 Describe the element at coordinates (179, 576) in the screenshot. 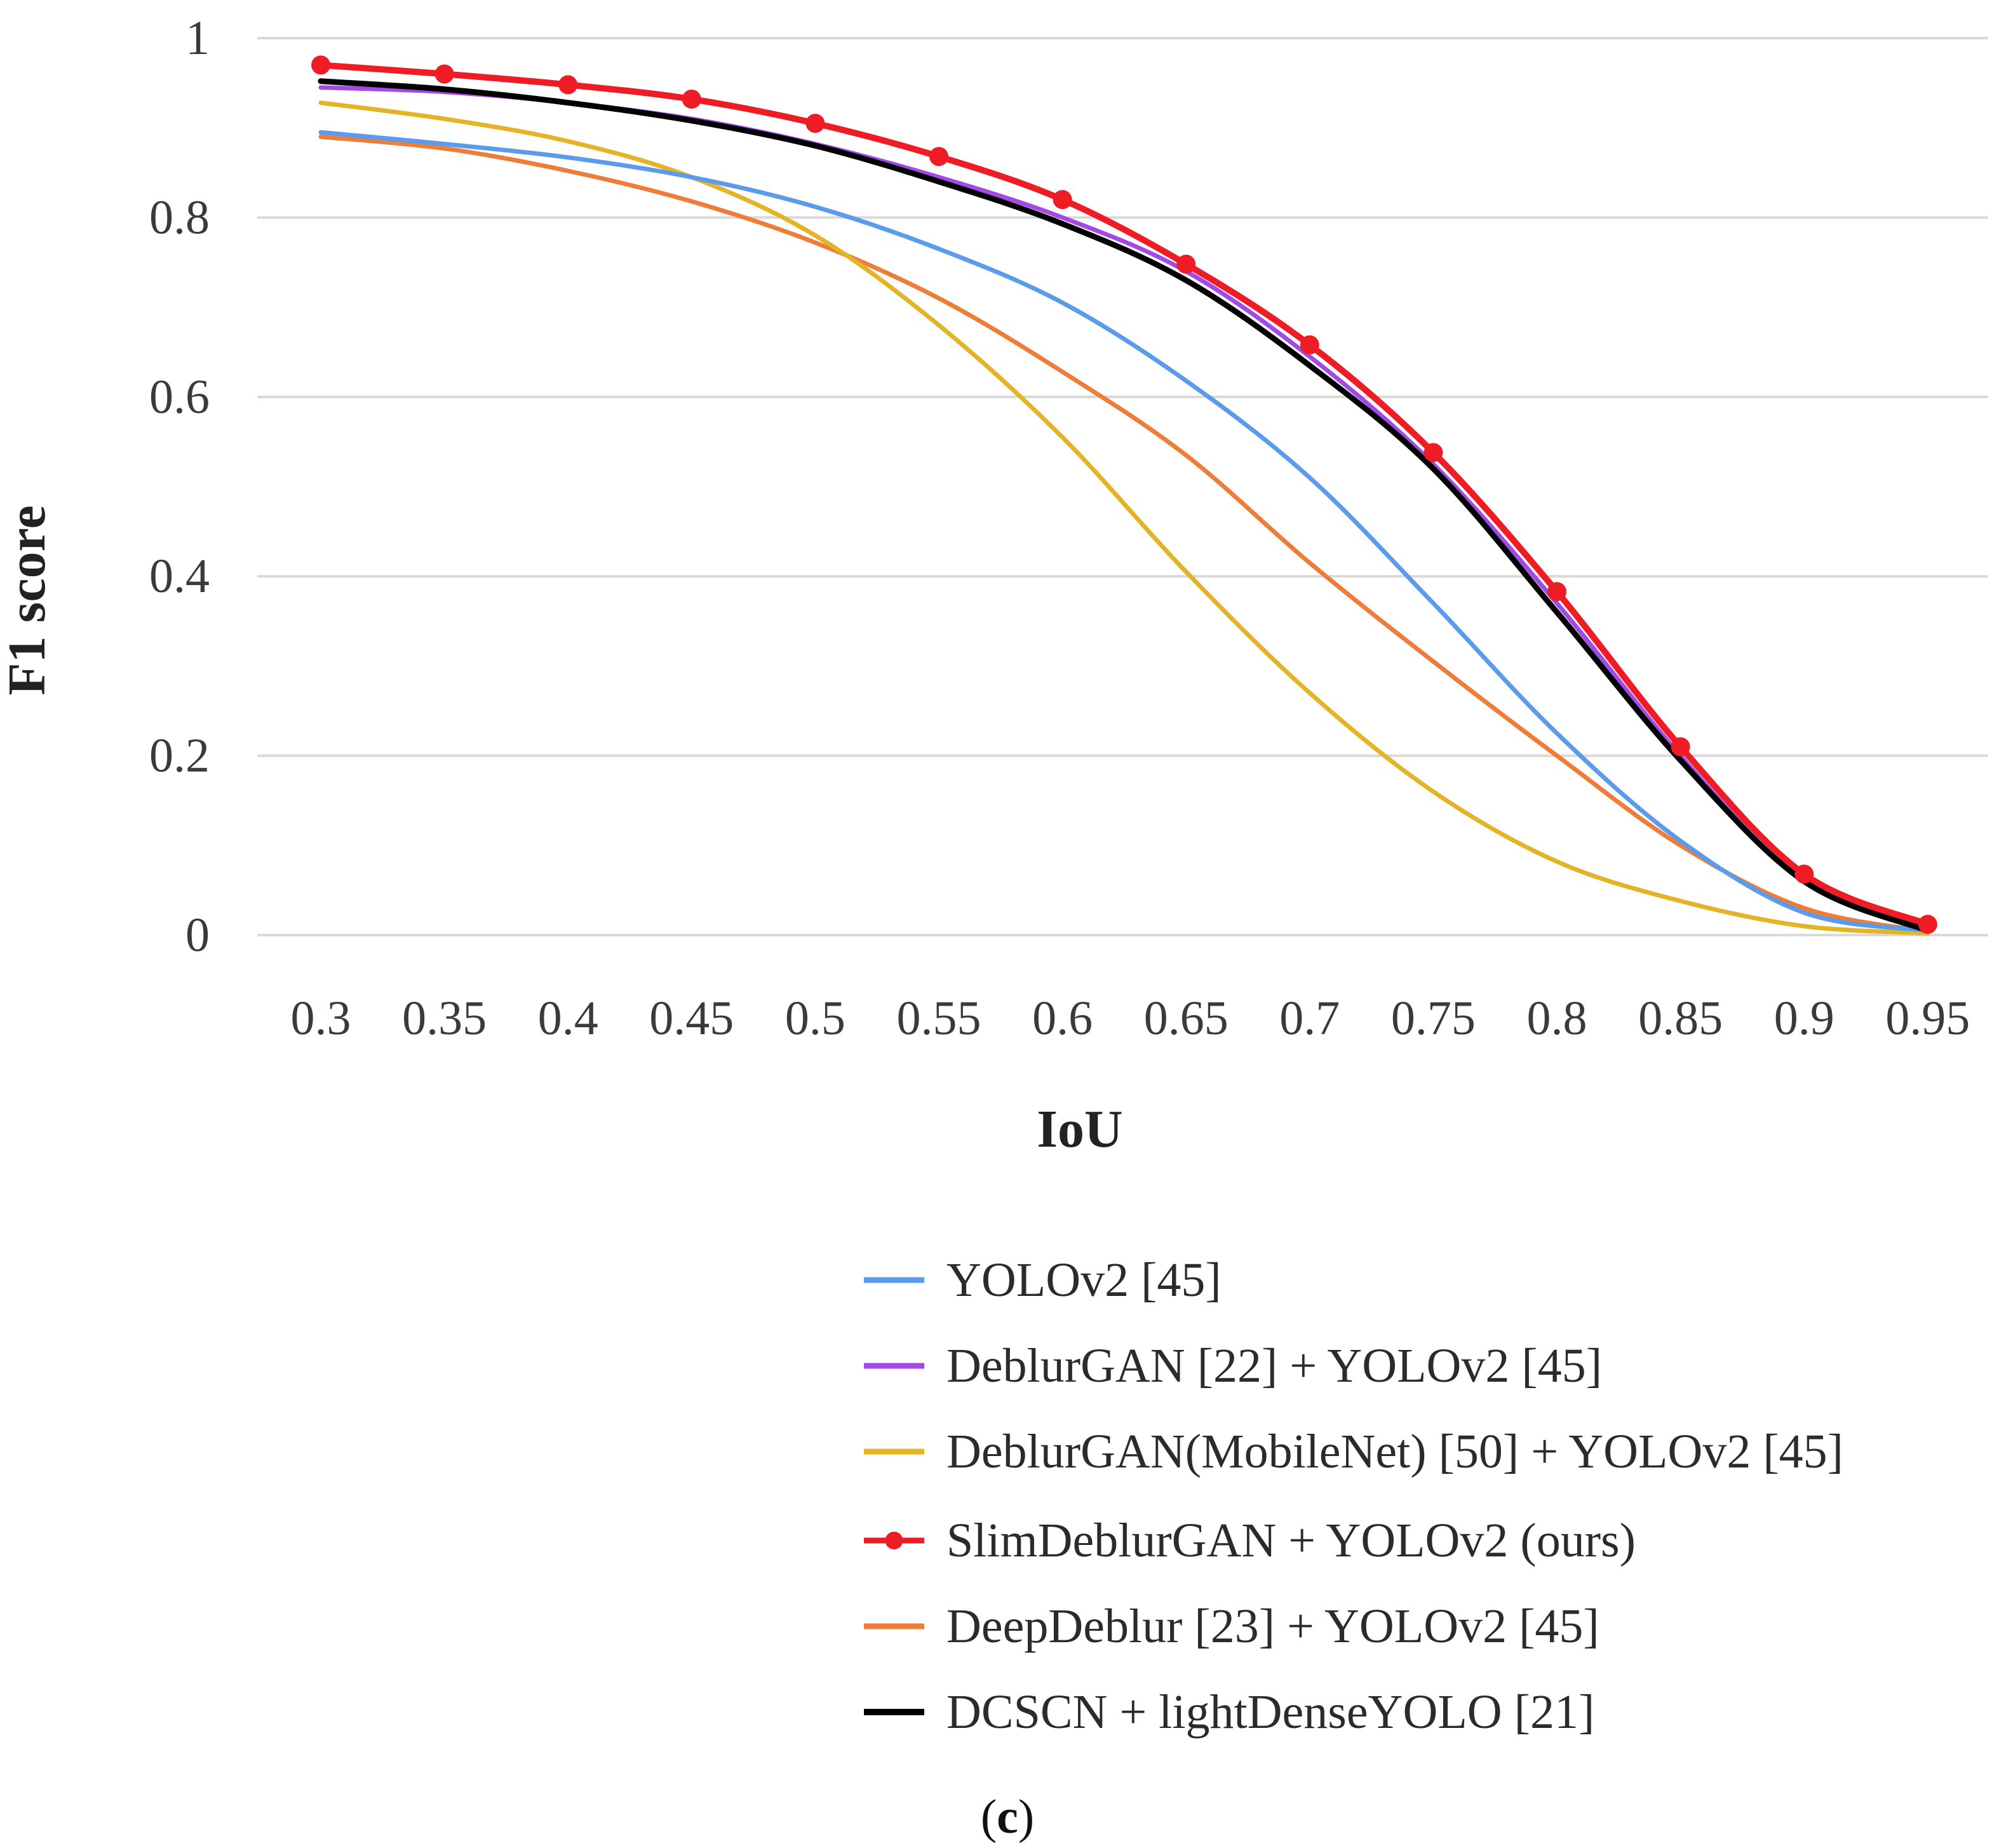

I see `y-tick-label: 0.4` at that location.